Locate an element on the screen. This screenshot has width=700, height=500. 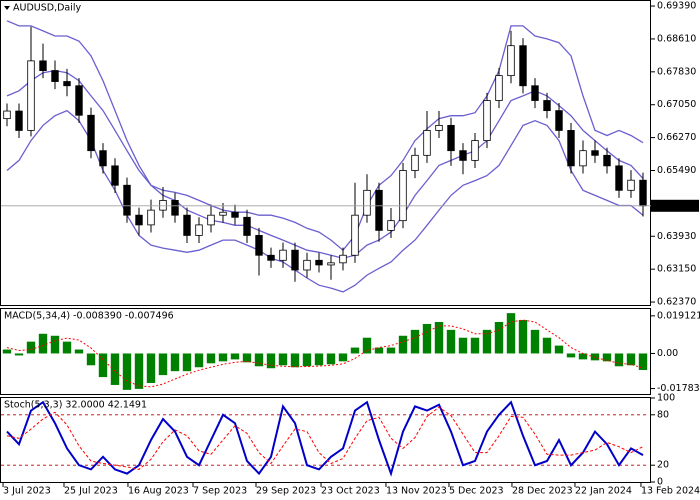
y-tick-label: 0.62370 is located at coordinates (676, 302).